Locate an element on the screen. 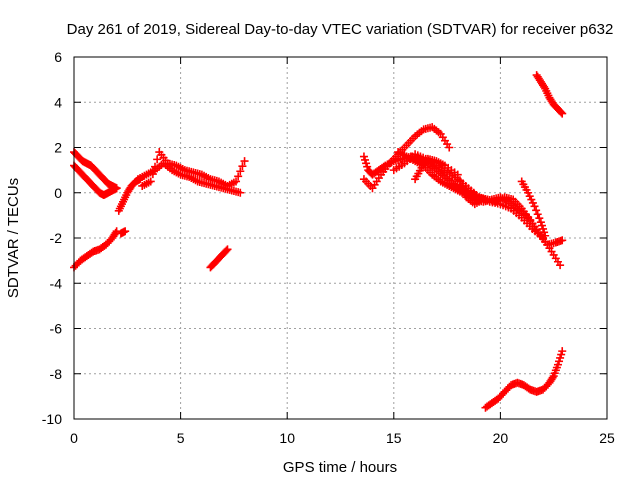 The image size is (640, 480). y-tick-label: 0 is located at coordinates (58, 193).